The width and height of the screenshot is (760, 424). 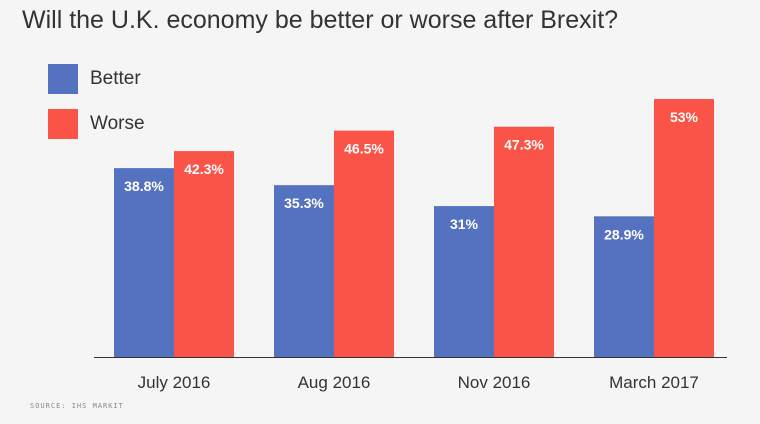 I want to click on value-label-better-3: 28.9%, so click(x=624, y=234).